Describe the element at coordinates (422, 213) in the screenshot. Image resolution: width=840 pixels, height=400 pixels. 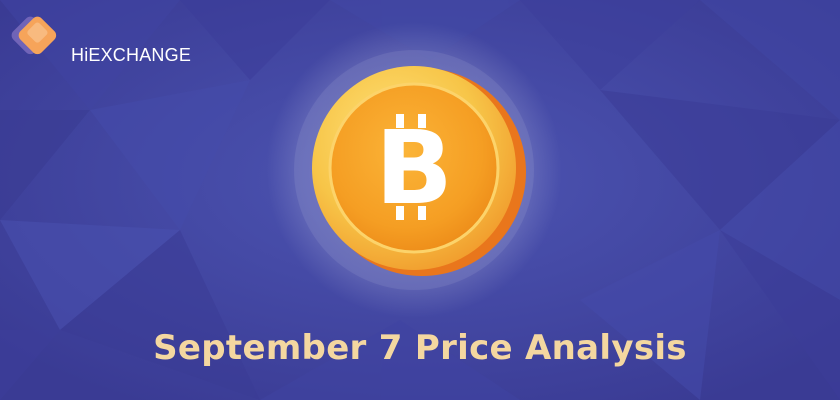
I see `bitcoin-symbol-stroke-bottom-right` at that location.